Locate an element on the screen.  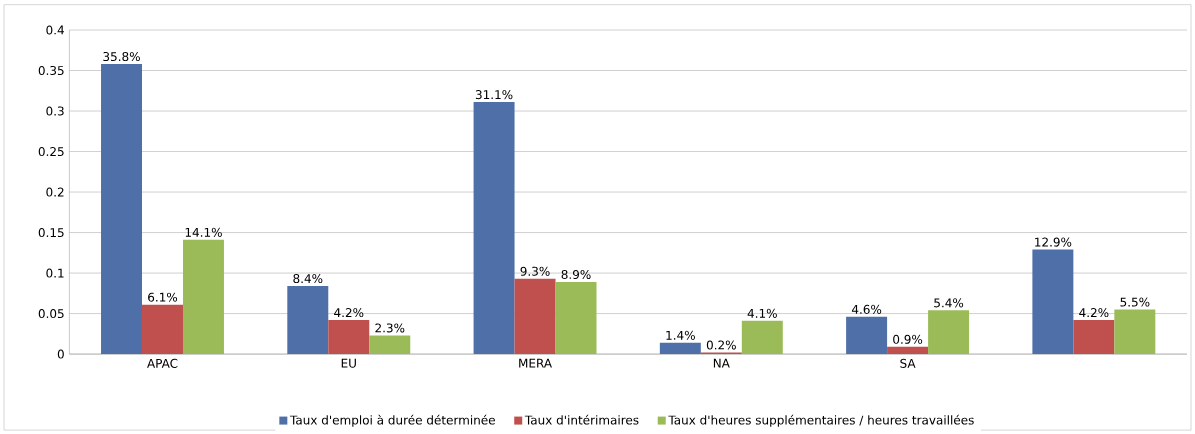
data-label: 4.6% is located at coordinates (866, 309).